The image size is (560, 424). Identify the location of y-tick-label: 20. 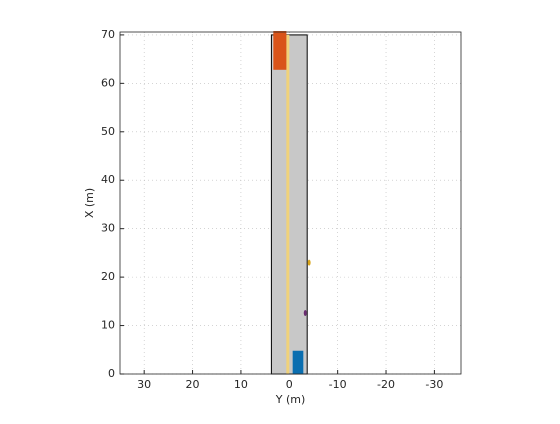
(108, 276).